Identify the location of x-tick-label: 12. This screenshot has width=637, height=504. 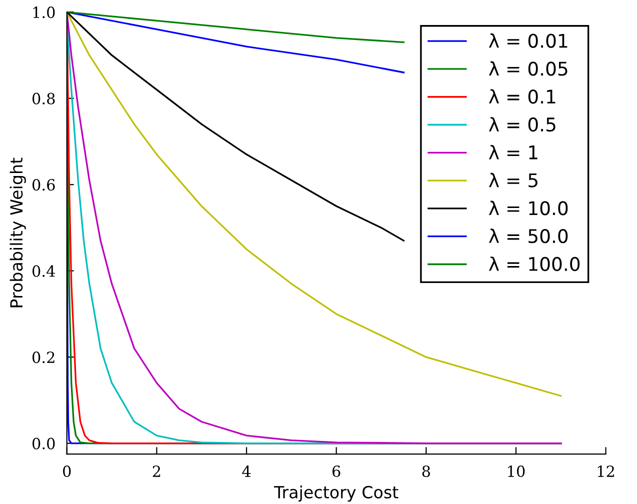
(606, 471).